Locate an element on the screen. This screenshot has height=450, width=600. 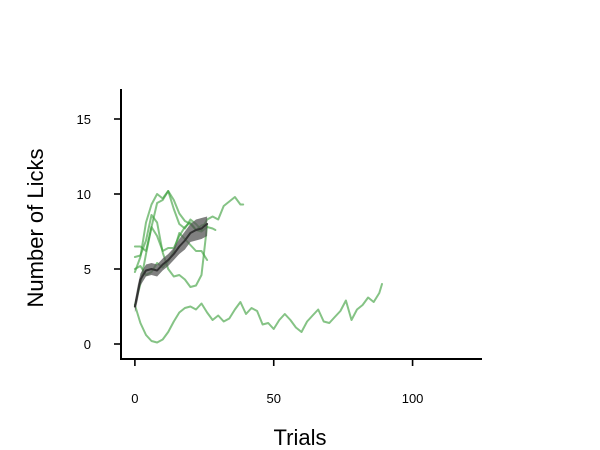
series-layer is located at coordinates (258, 267).